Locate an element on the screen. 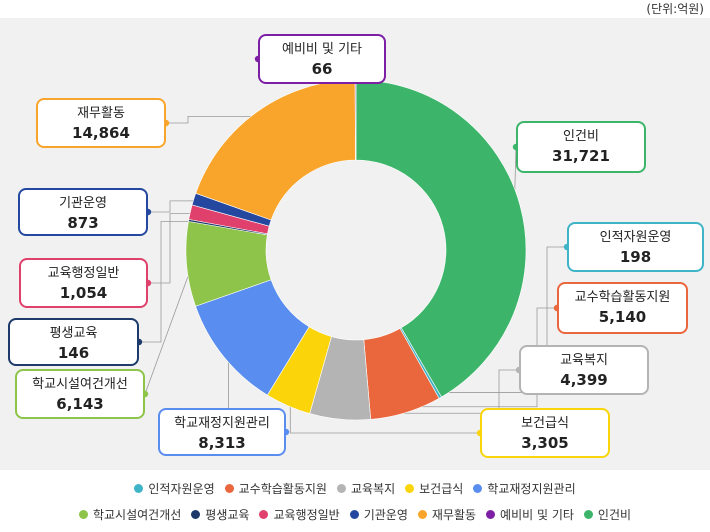 This screenshot has width=710, height=532. legend-item-재무활동: 재무활동 is located at coordinates (447, 514).